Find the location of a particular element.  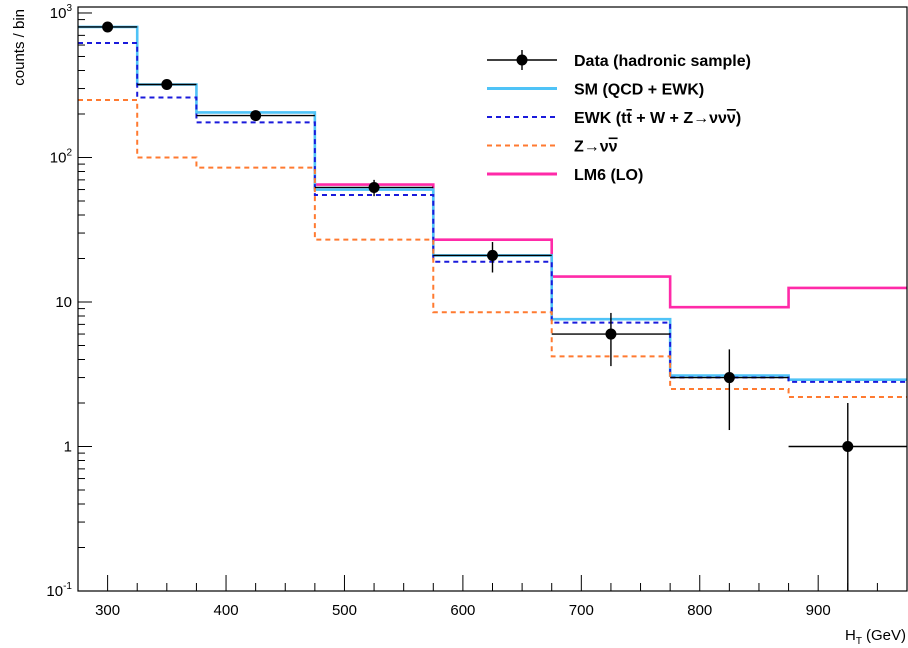

x-tick-label: 300 is located at coordinates (107, 610).